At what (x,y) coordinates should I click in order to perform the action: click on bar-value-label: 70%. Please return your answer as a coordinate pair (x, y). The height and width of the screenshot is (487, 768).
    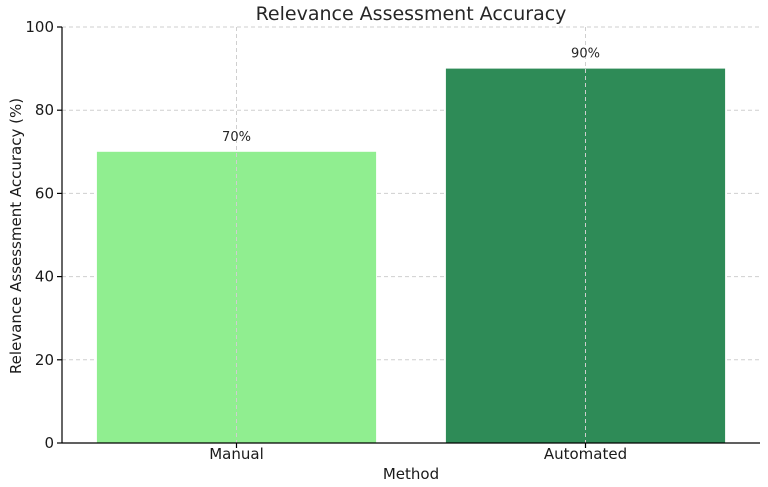
    Looking at the image, I should click on (236, 137).